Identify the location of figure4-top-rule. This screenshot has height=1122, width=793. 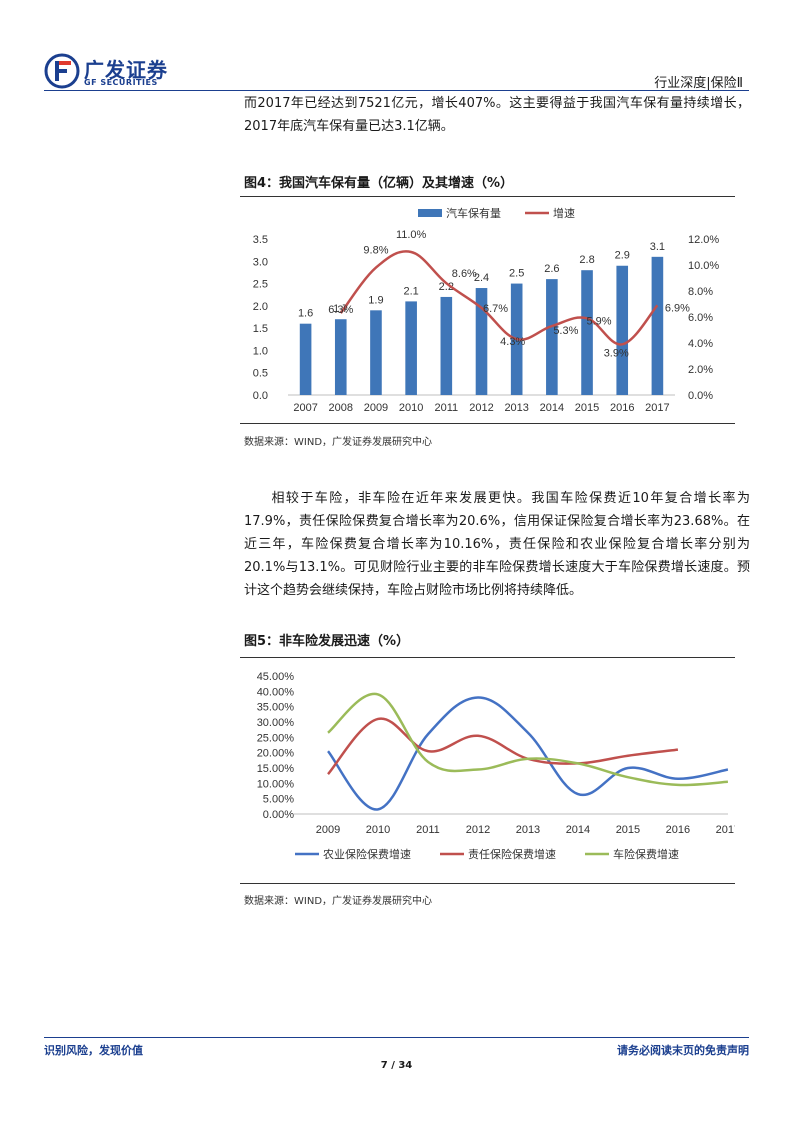
(487, 196).